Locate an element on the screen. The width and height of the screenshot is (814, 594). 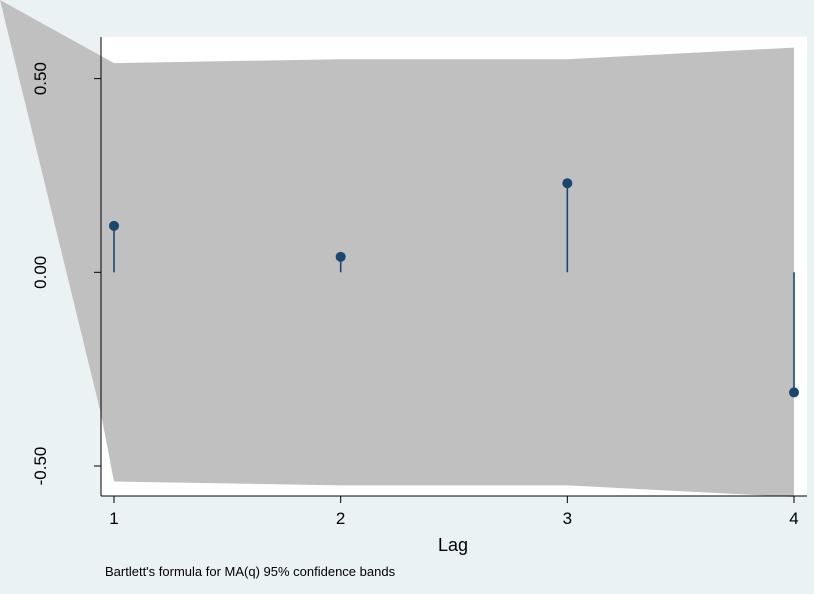
x-tick-label-3: 3 is located at coordinates (567, 518).